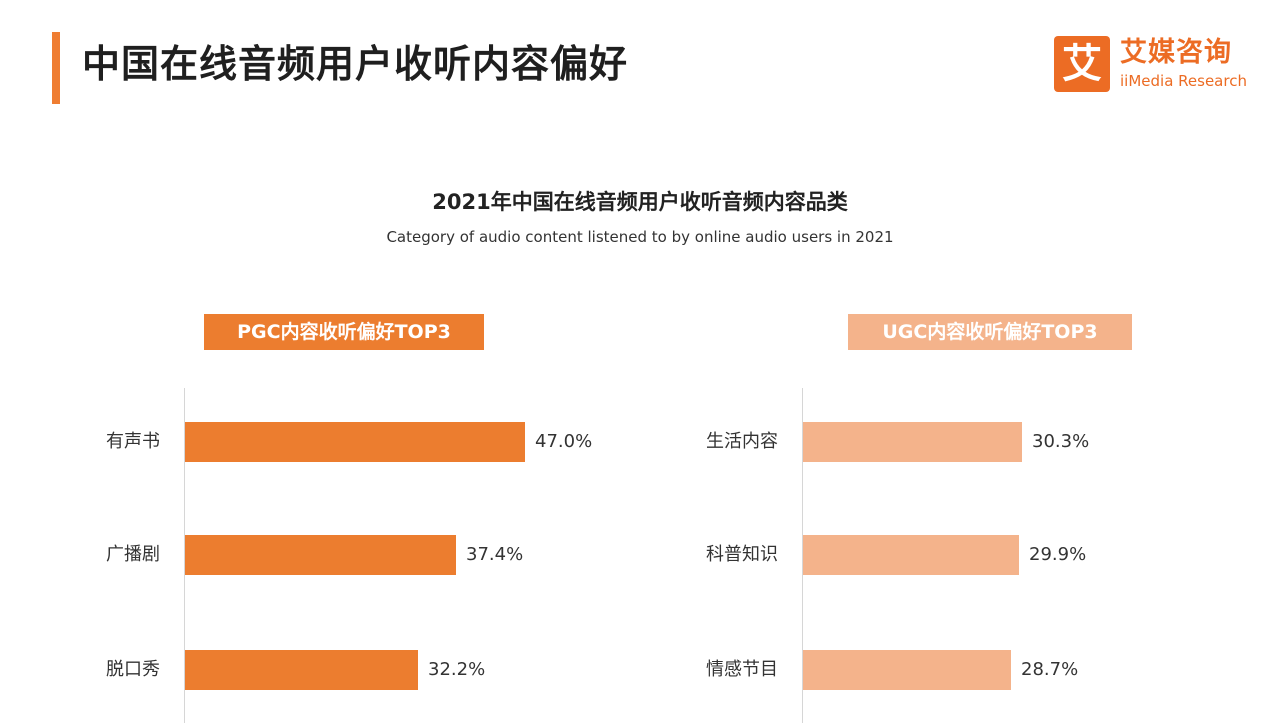 The image size is (1280, 723). What do you see at coordinates (457, 669) in the screenshot?
I see `pgc-value-label: 32.2%` at bounding box center [457, 669].